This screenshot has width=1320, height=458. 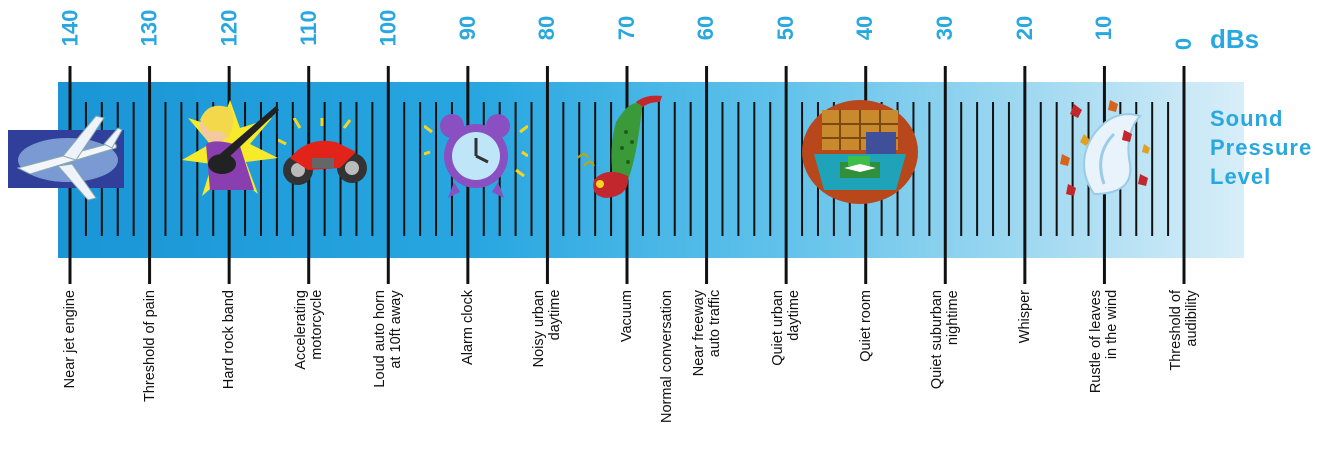 What do you see at coordinates (1024, 28) in the screenshot?
I see `db-tick-label: 20` at bounding box center [1024, 28].